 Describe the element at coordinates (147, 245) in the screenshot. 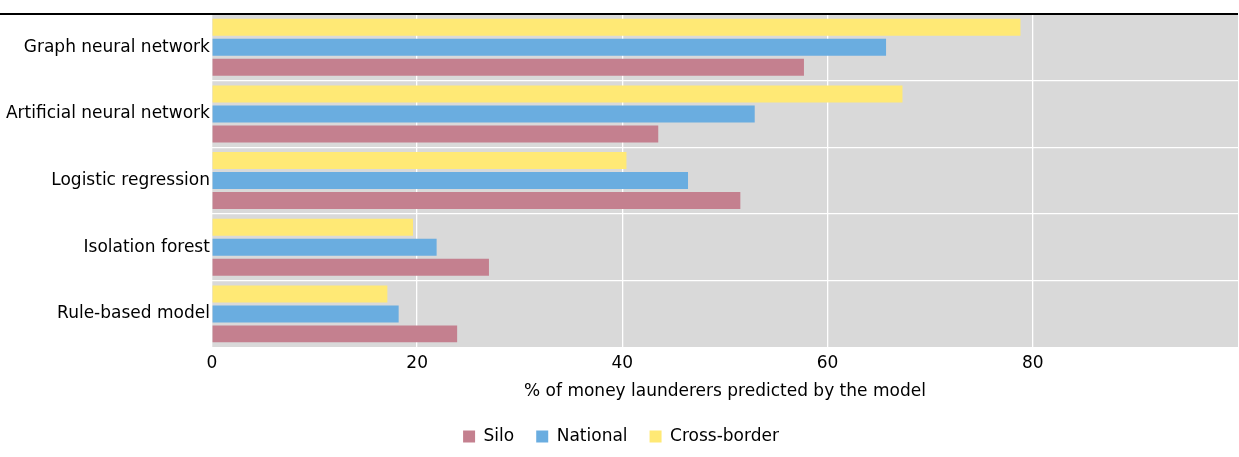

I see `y-tick-label: Isolation forest` at that location.